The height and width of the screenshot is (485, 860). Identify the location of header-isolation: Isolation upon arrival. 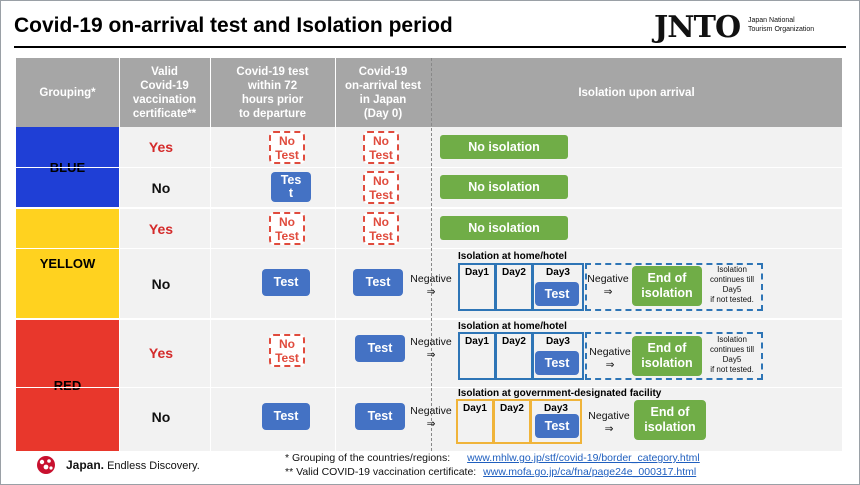
(636, 92).